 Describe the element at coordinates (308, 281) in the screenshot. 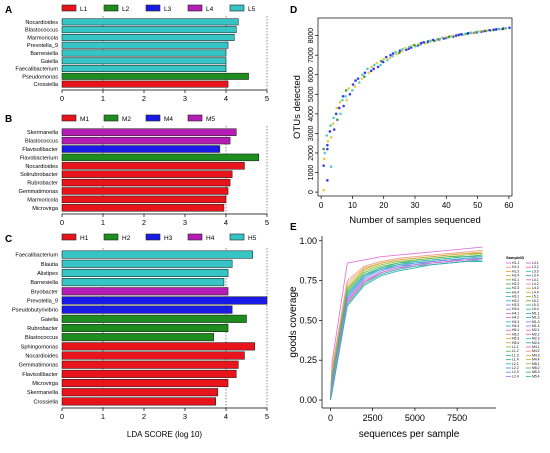

I see `y-tick-label: 0.75` at that location.